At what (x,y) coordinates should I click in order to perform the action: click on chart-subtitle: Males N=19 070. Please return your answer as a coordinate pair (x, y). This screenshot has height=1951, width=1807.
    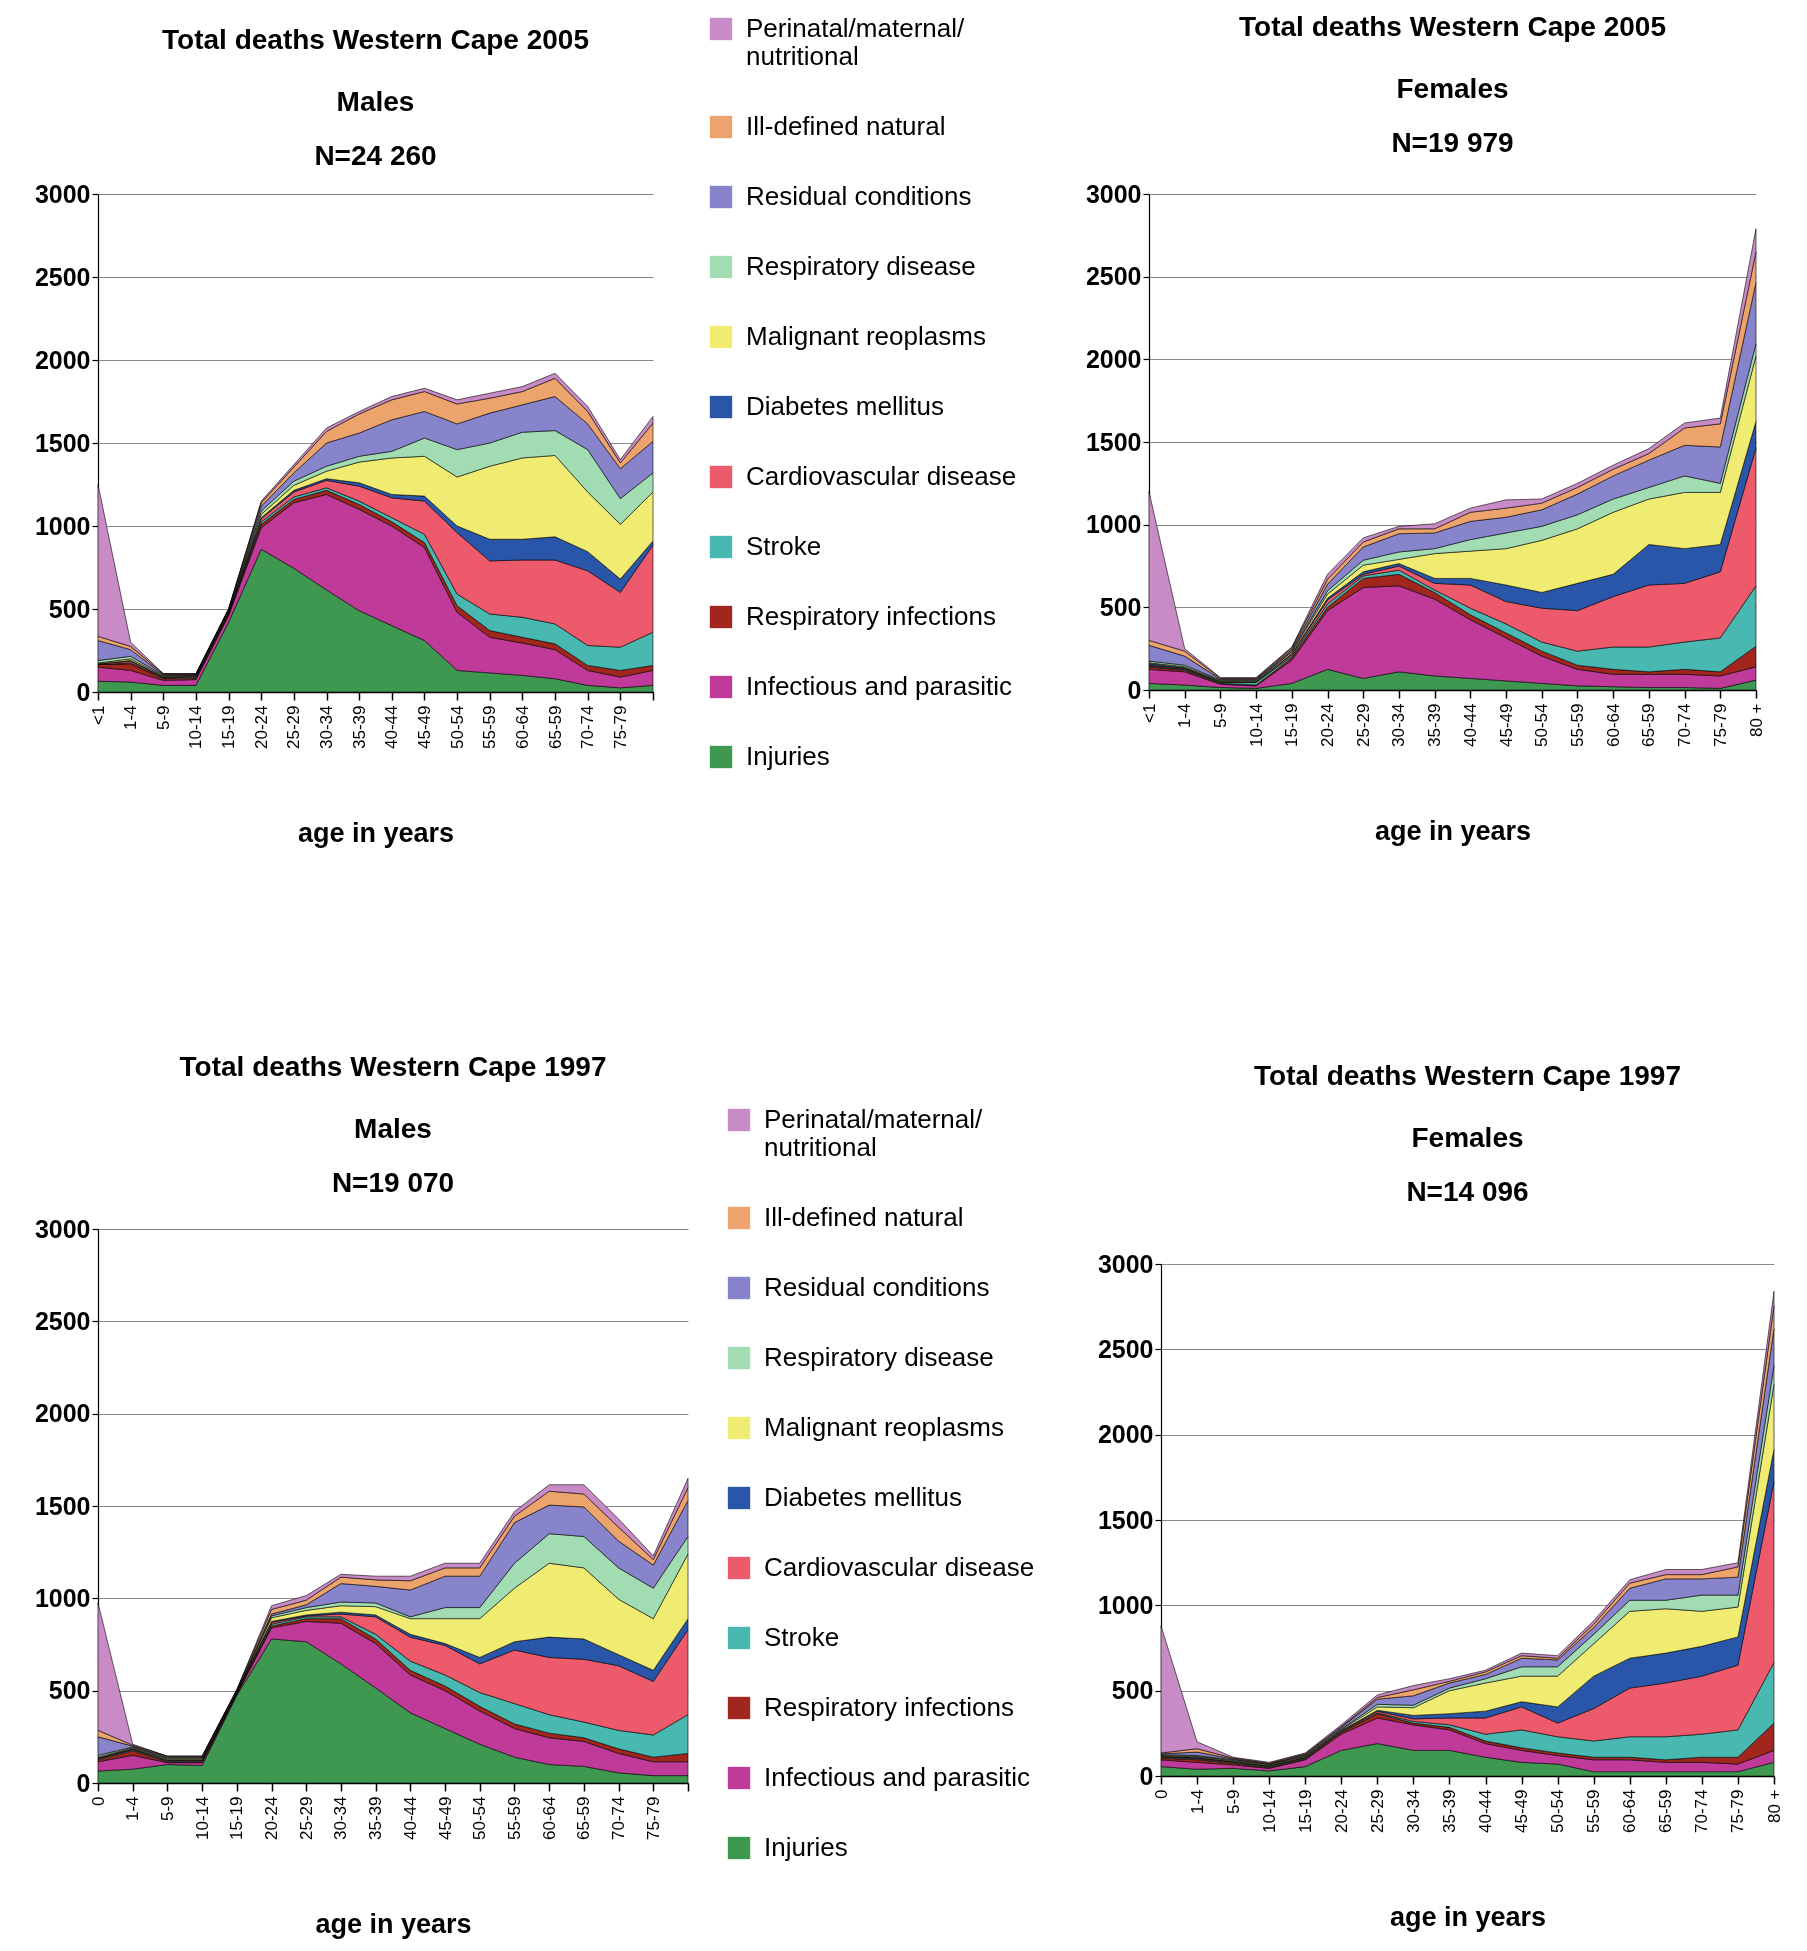
    Looking at the image, I should click on (393, 1155).